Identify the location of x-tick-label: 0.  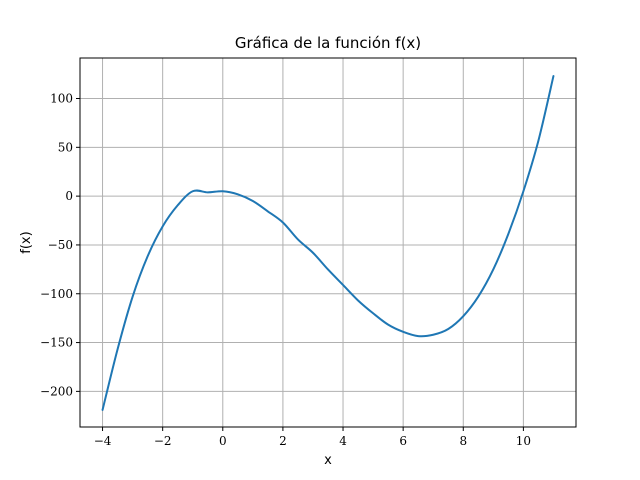
(223, 441).